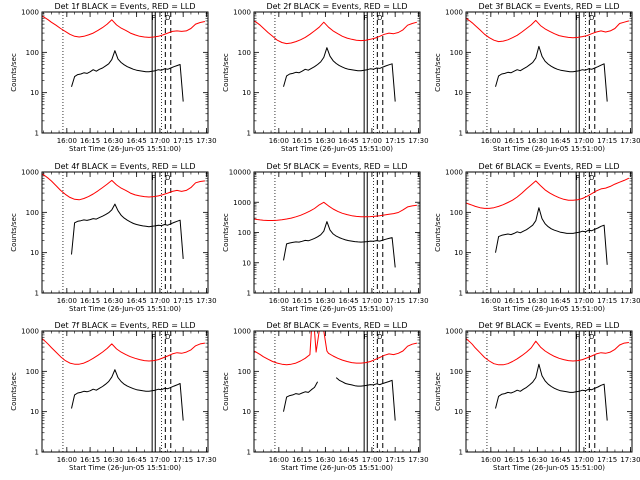 The width and height of the screenshot is (640, 480). Describe the element at coordinates (548, 325) in the screenshot. I see `panel-title: Det 9f BLACK = Events, RED = LLD` at that location.